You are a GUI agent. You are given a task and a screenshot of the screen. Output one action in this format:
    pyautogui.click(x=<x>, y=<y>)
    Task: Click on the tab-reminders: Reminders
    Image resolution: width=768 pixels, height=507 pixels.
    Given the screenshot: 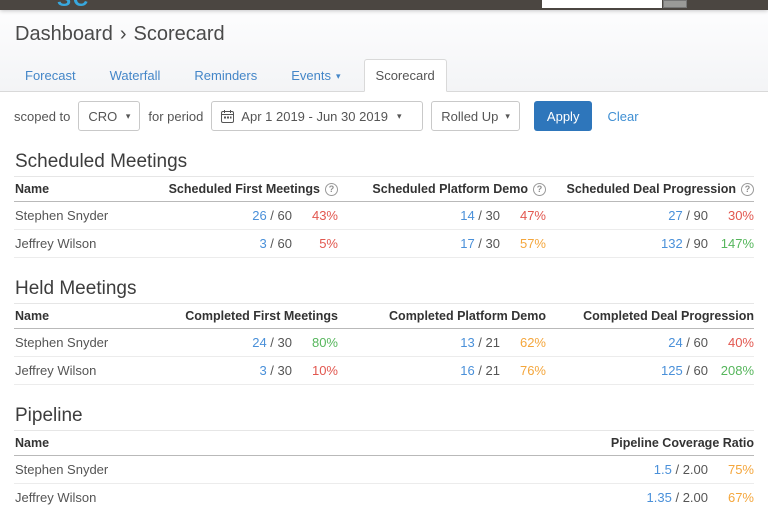 What is the action you would take?
    pyautogui.click(x=226, y=75)
    